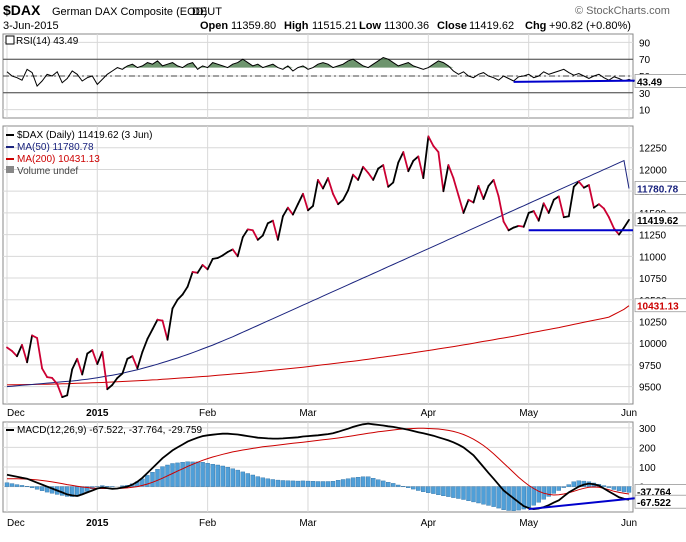 The width and height of the screenshot is (686, 542). Describe the element at coordinates (660, 188) in the screenshot. I see `ma50-last-label-box` at that location.